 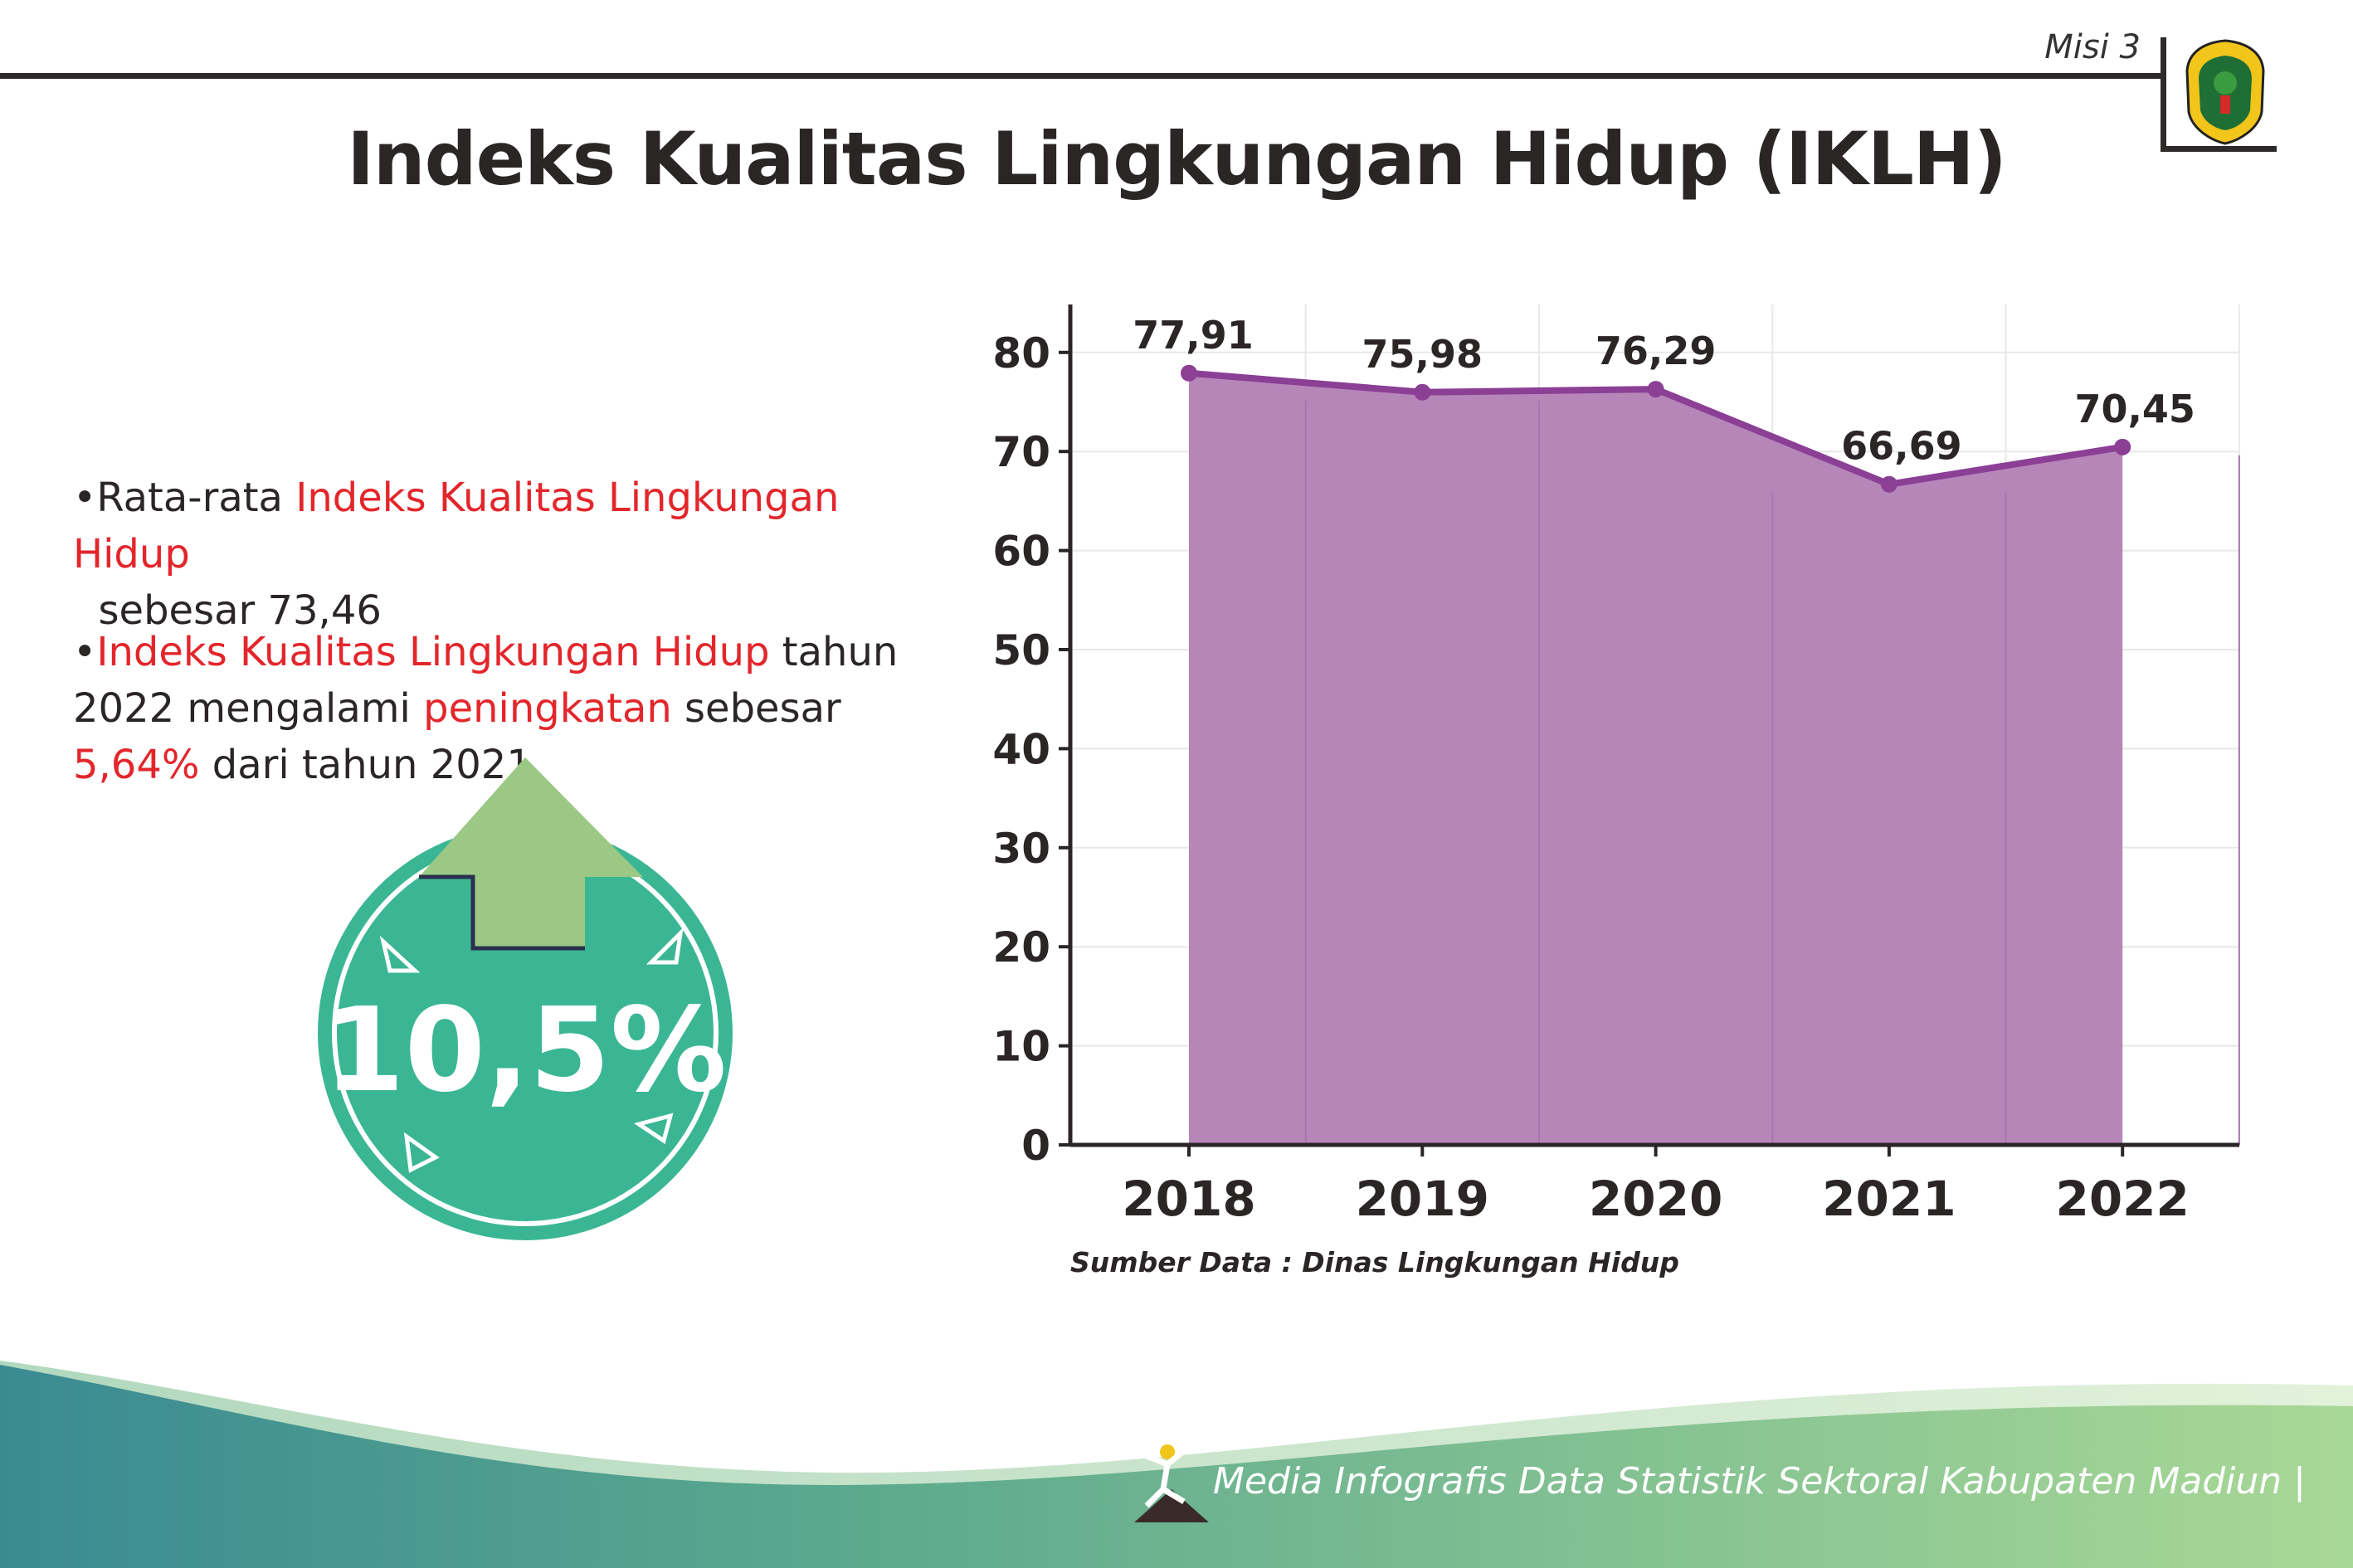 I want to click on y-tick-label: 30, so click(x=1021, y=849).